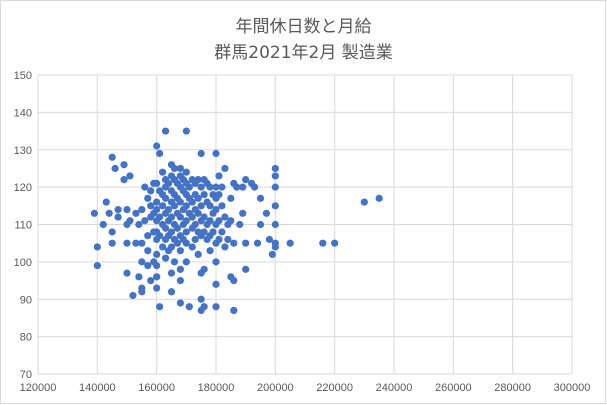 This screenshot has height=405, width=607. I want to click on x-tick-label: 200000, so click(275, 388).